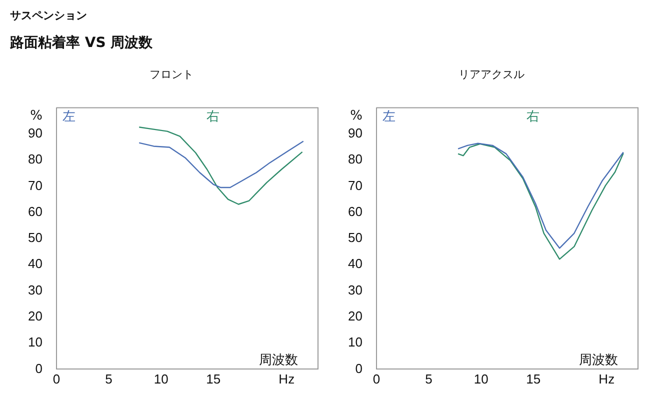 The width and height of the screenshot is (652, 398). What do you see at coordinates (492, 75) in the screenshot?
I see `chart-title: リアアクスル` at bounding box center [492, 75].